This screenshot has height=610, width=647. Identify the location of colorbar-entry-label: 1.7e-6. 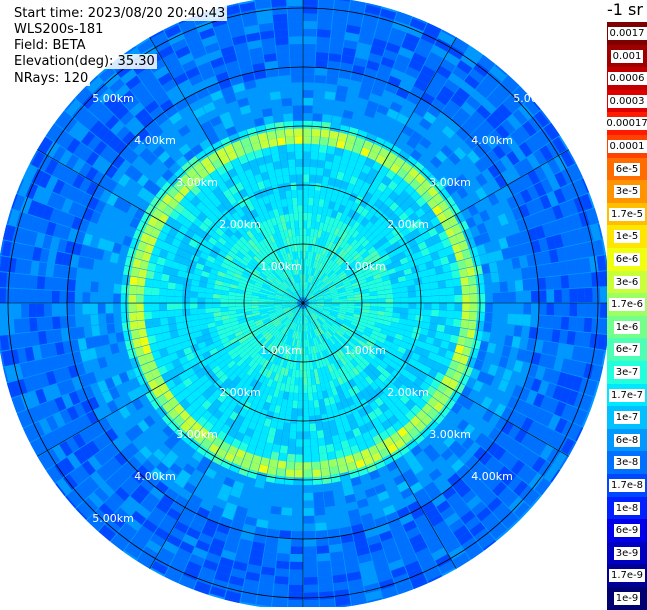
(627, 305).